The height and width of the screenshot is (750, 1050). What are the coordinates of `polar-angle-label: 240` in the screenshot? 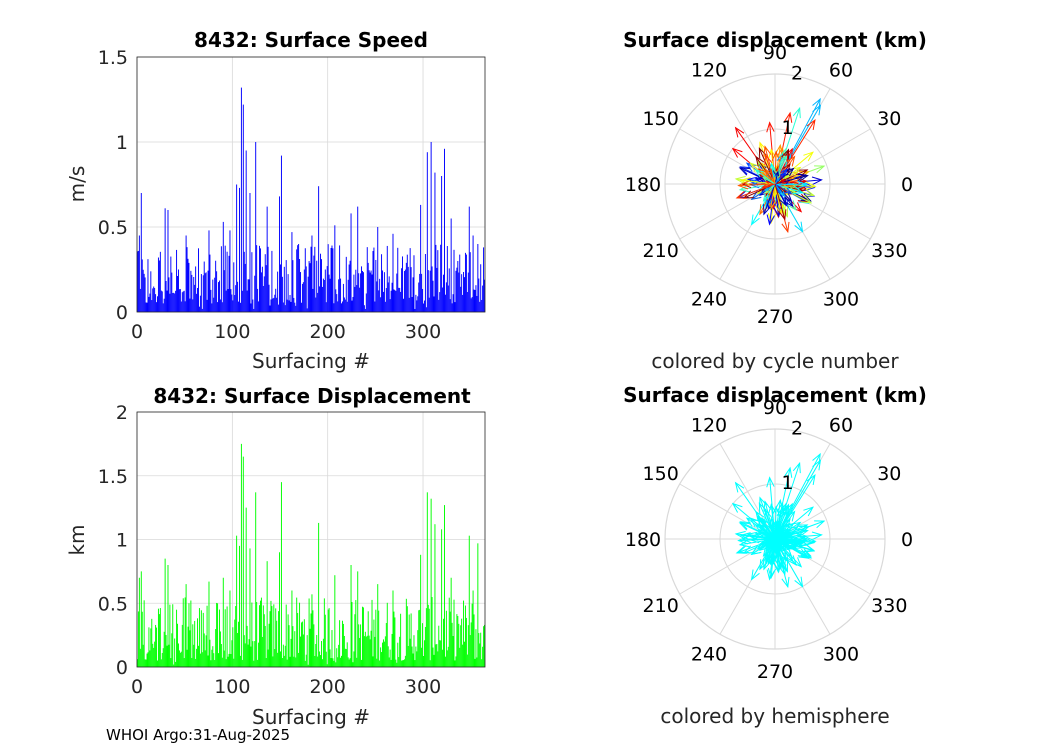 It's located at (709, 654).